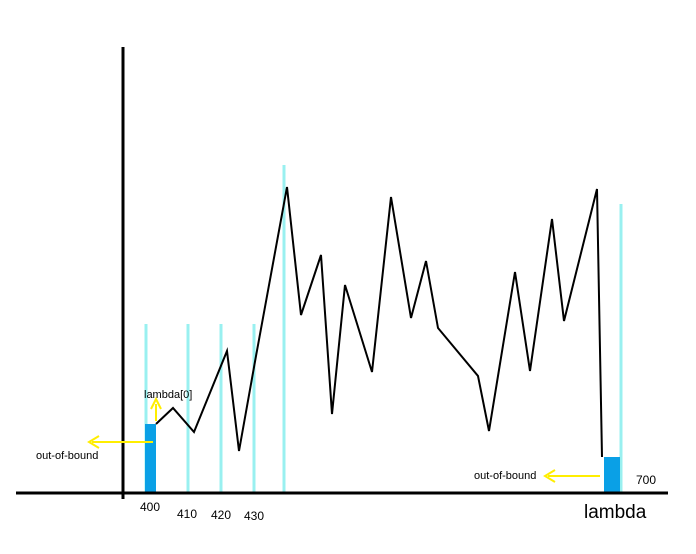  I want to click on x-axis-title: lambda, so click(615, 512).